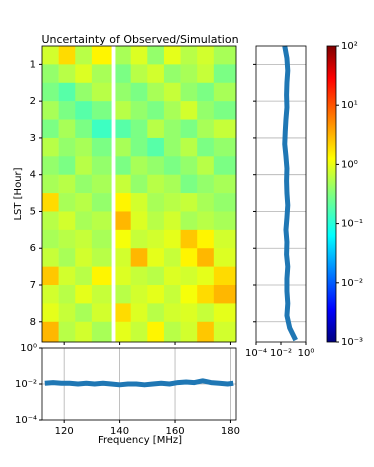 This screenshot has height=467, width=374. Describe the element at coordinates (349, 105) in the screenshot. I see `colorbar-tick-label: 10¹` at that location.